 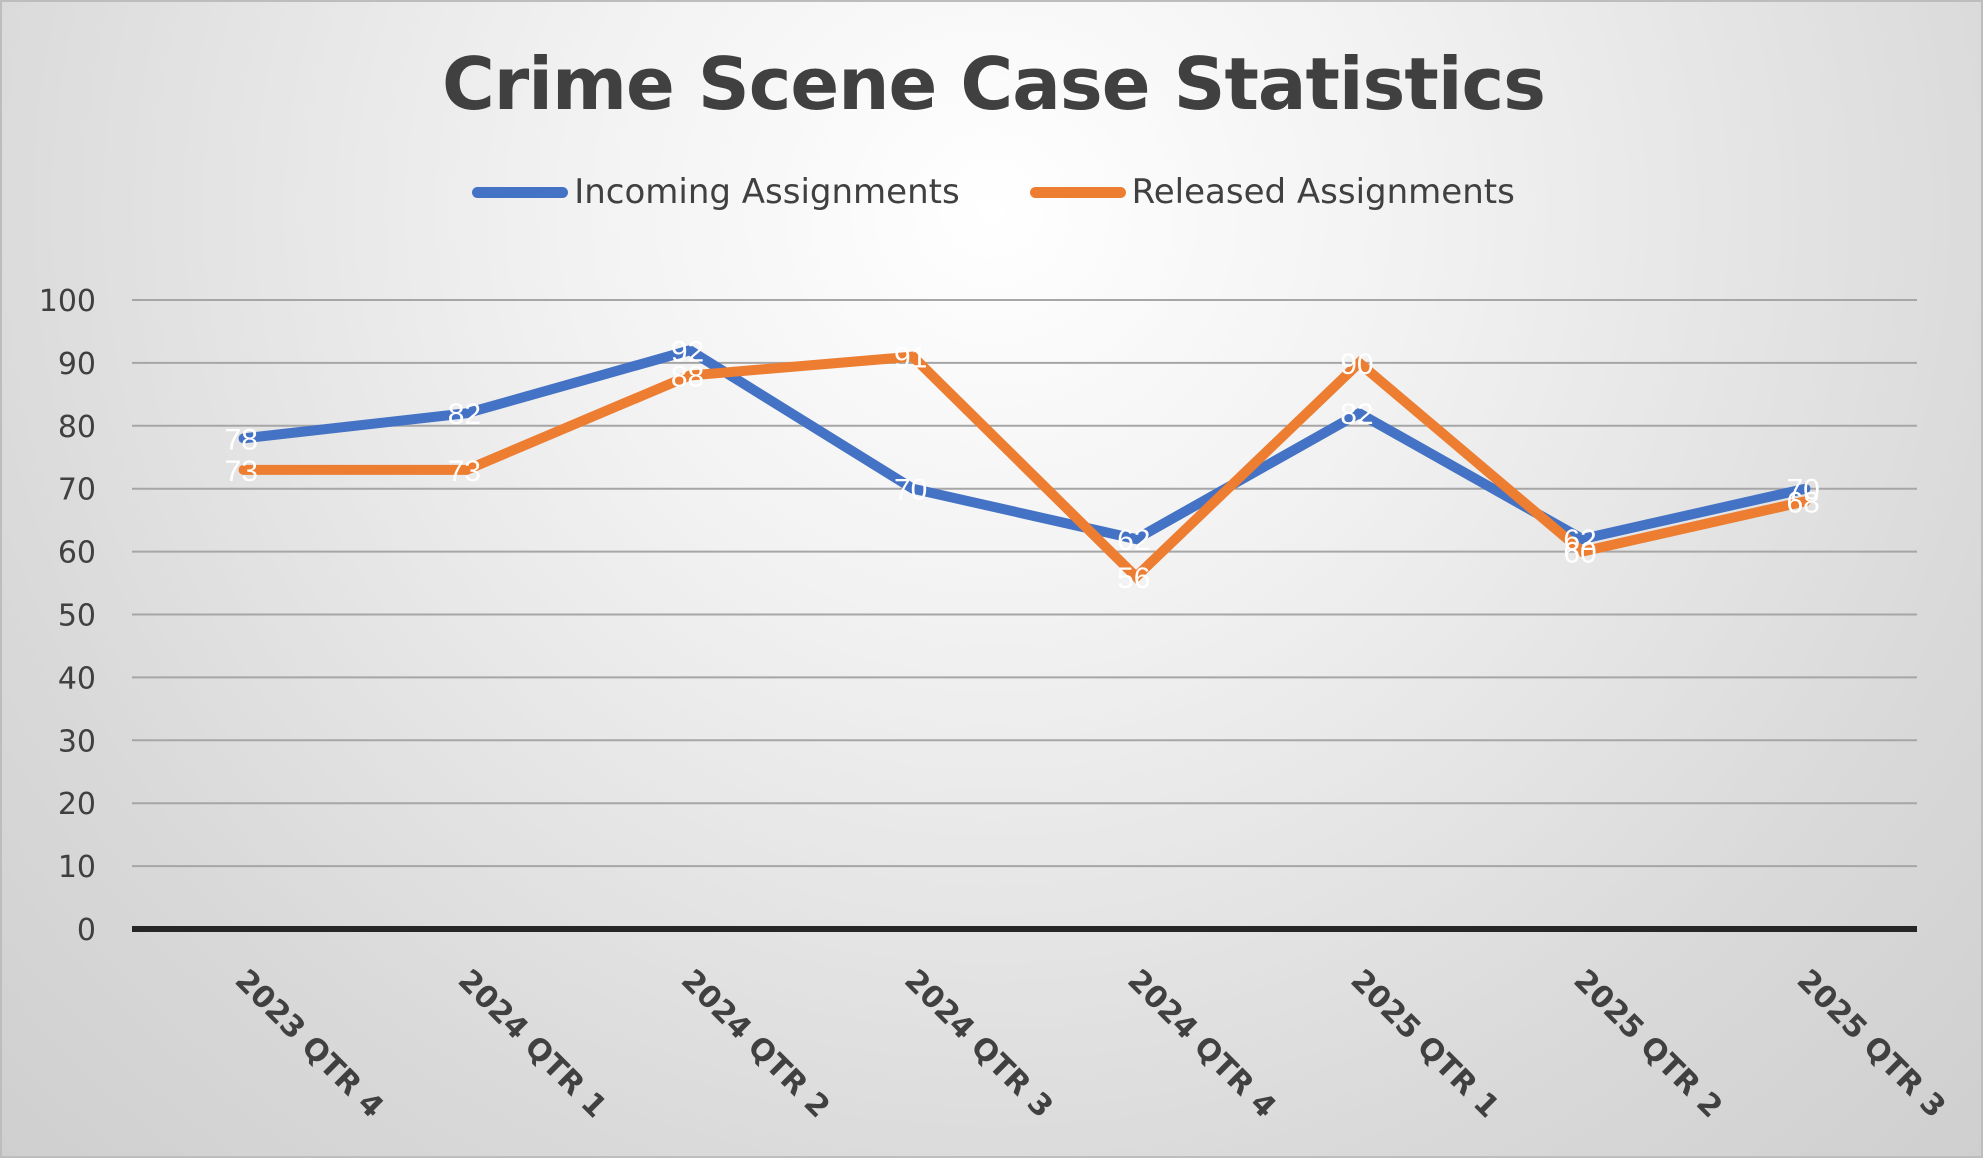 I want to click on y-tick-label-20: 20, so click(x=77, y=804).